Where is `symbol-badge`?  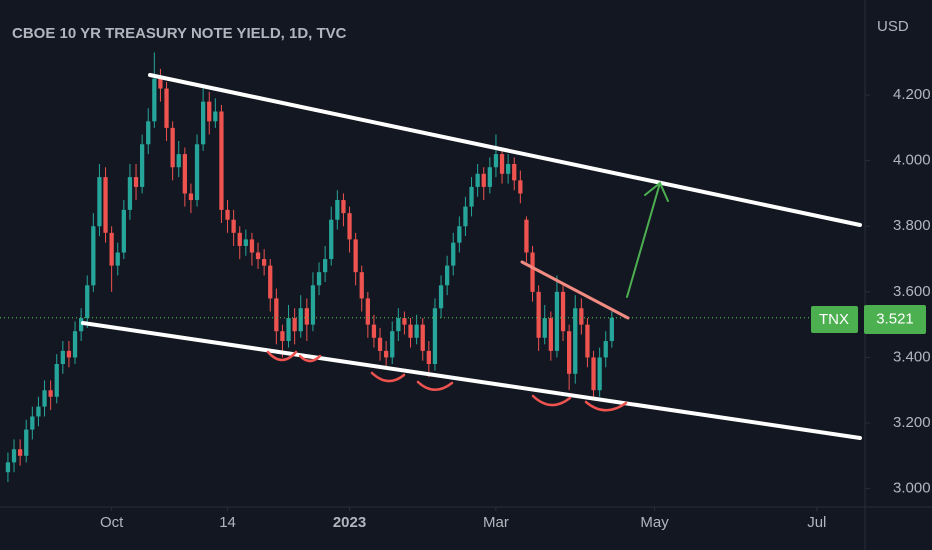 symbol-badge is located at coordinates (834, 319).